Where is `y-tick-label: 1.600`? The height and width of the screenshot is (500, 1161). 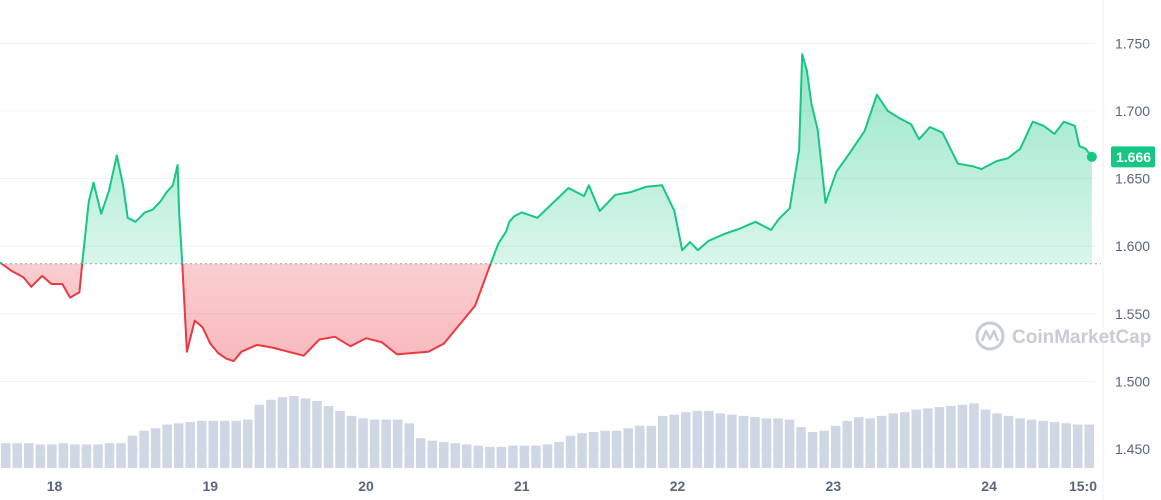 y-tick-label: 1.600 is located at coordinates (1132, 246).